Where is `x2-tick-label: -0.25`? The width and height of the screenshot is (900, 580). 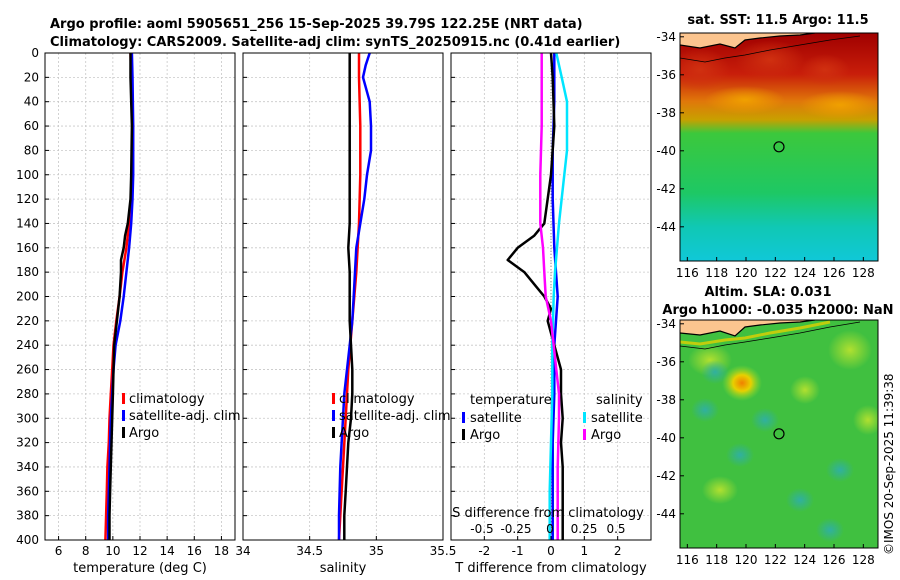 x2-tick-label: -0.25 is located at coordinates (515, 529).